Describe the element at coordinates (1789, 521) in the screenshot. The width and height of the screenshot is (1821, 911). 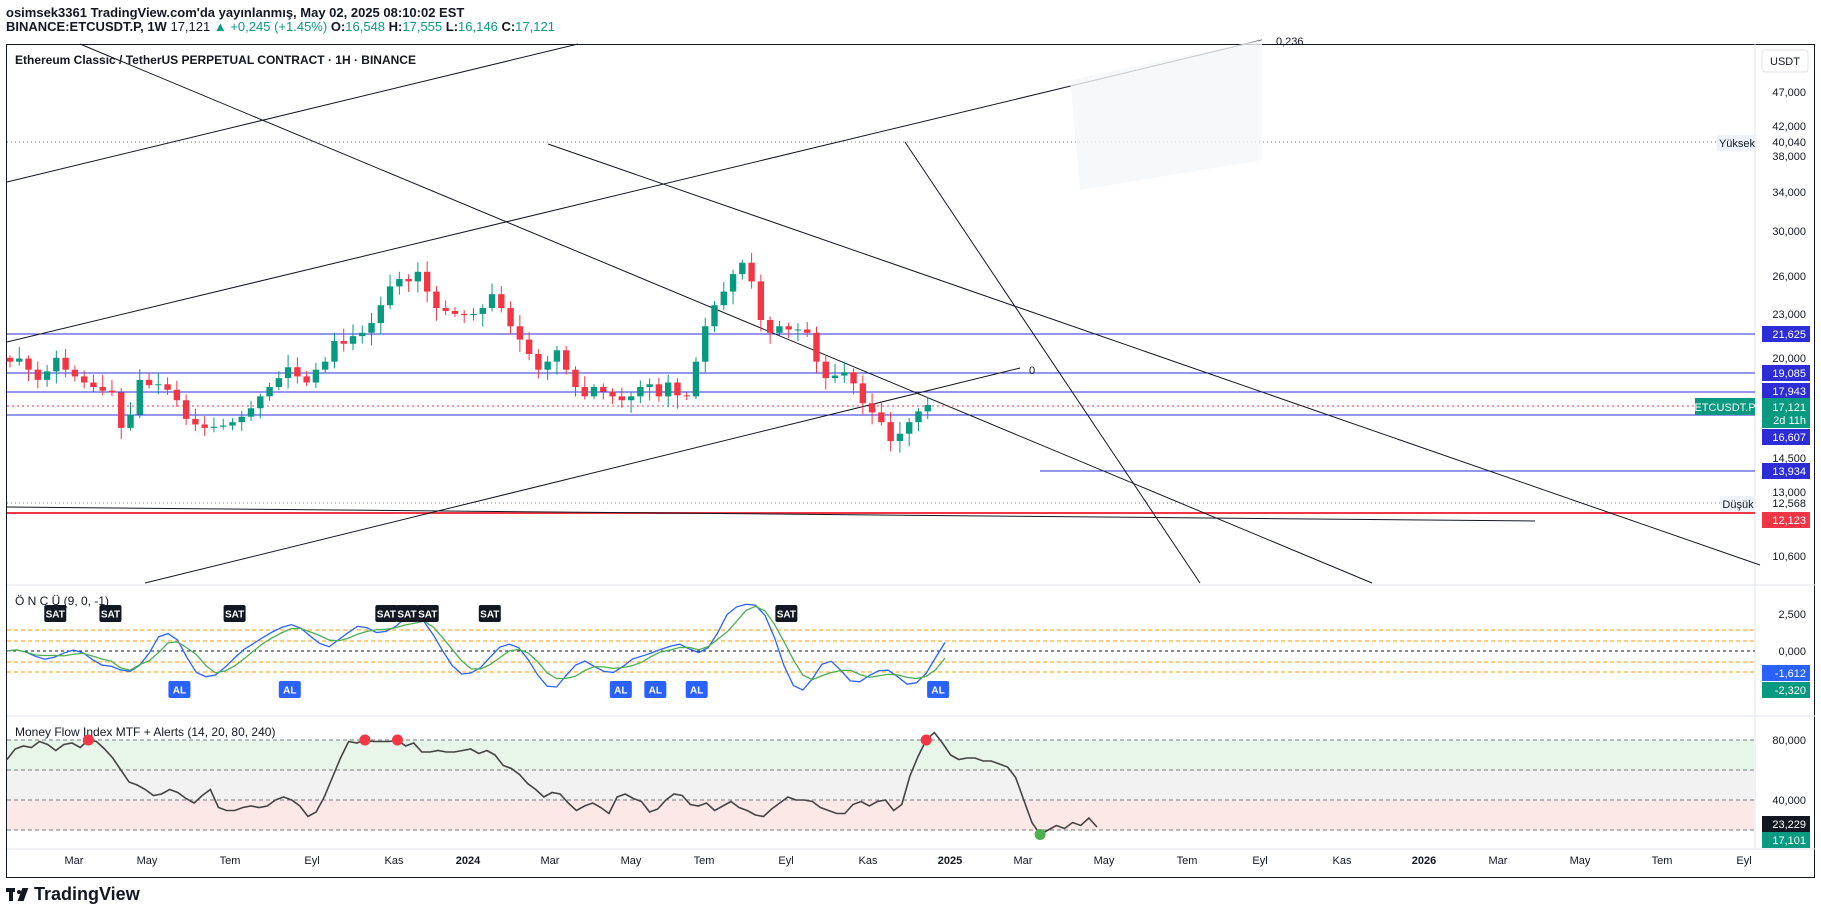
I see `level-badge-text: 12,123` at that location.